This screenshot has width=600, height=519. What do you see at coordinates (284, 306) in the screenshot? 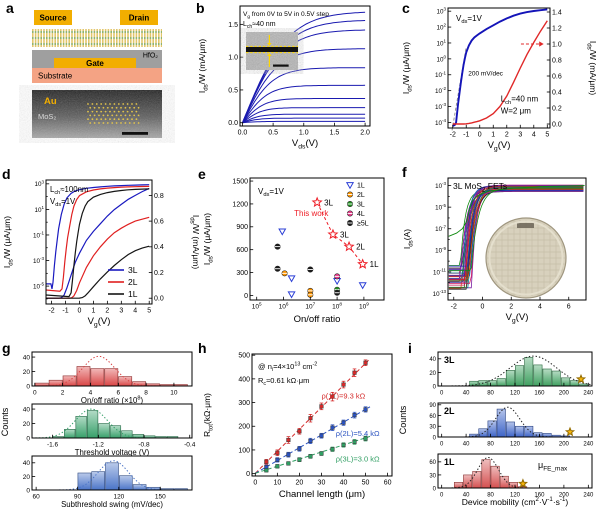
I see `svg-text: 106` at bounding box center [284, 306].